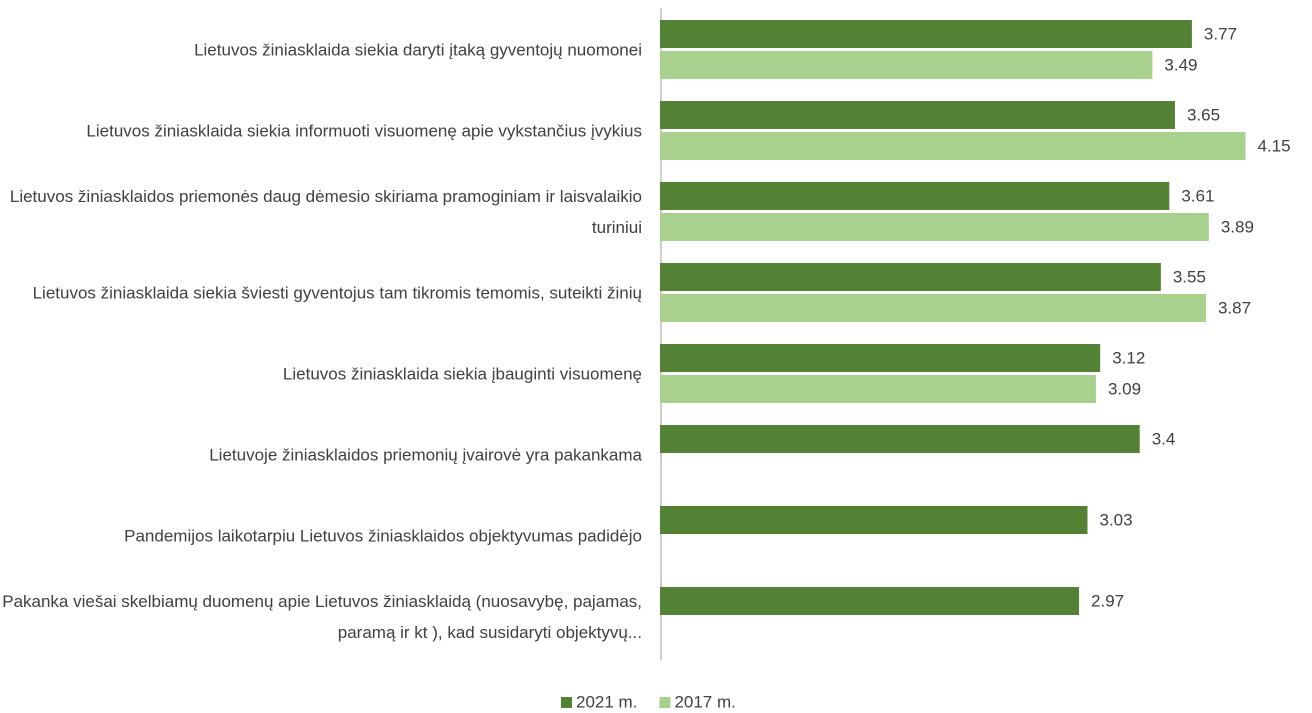 This screenshot has height=713, width=1312. Describe the element at coordinates (704, 701) in the screenshot. I see `legend-label: 2017 m.` at that location.